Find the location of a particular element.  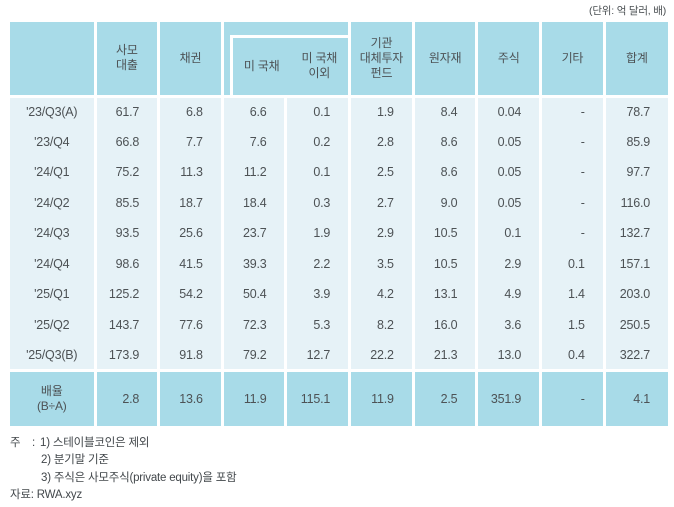

value-cell: 9.0 is located at coordinates (446, 202).